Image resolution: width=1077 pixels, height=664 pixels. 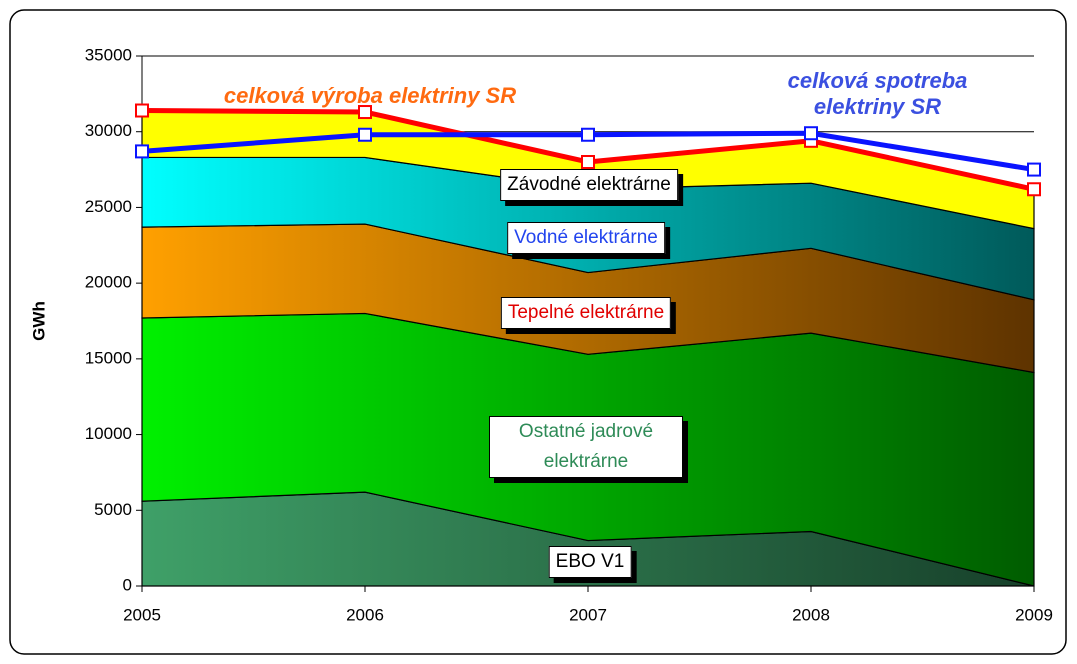 What do you see at coordinates (108, 357) in the screenshot?
I see `y-tick-label: 15000` at bounding box center [108, 357].